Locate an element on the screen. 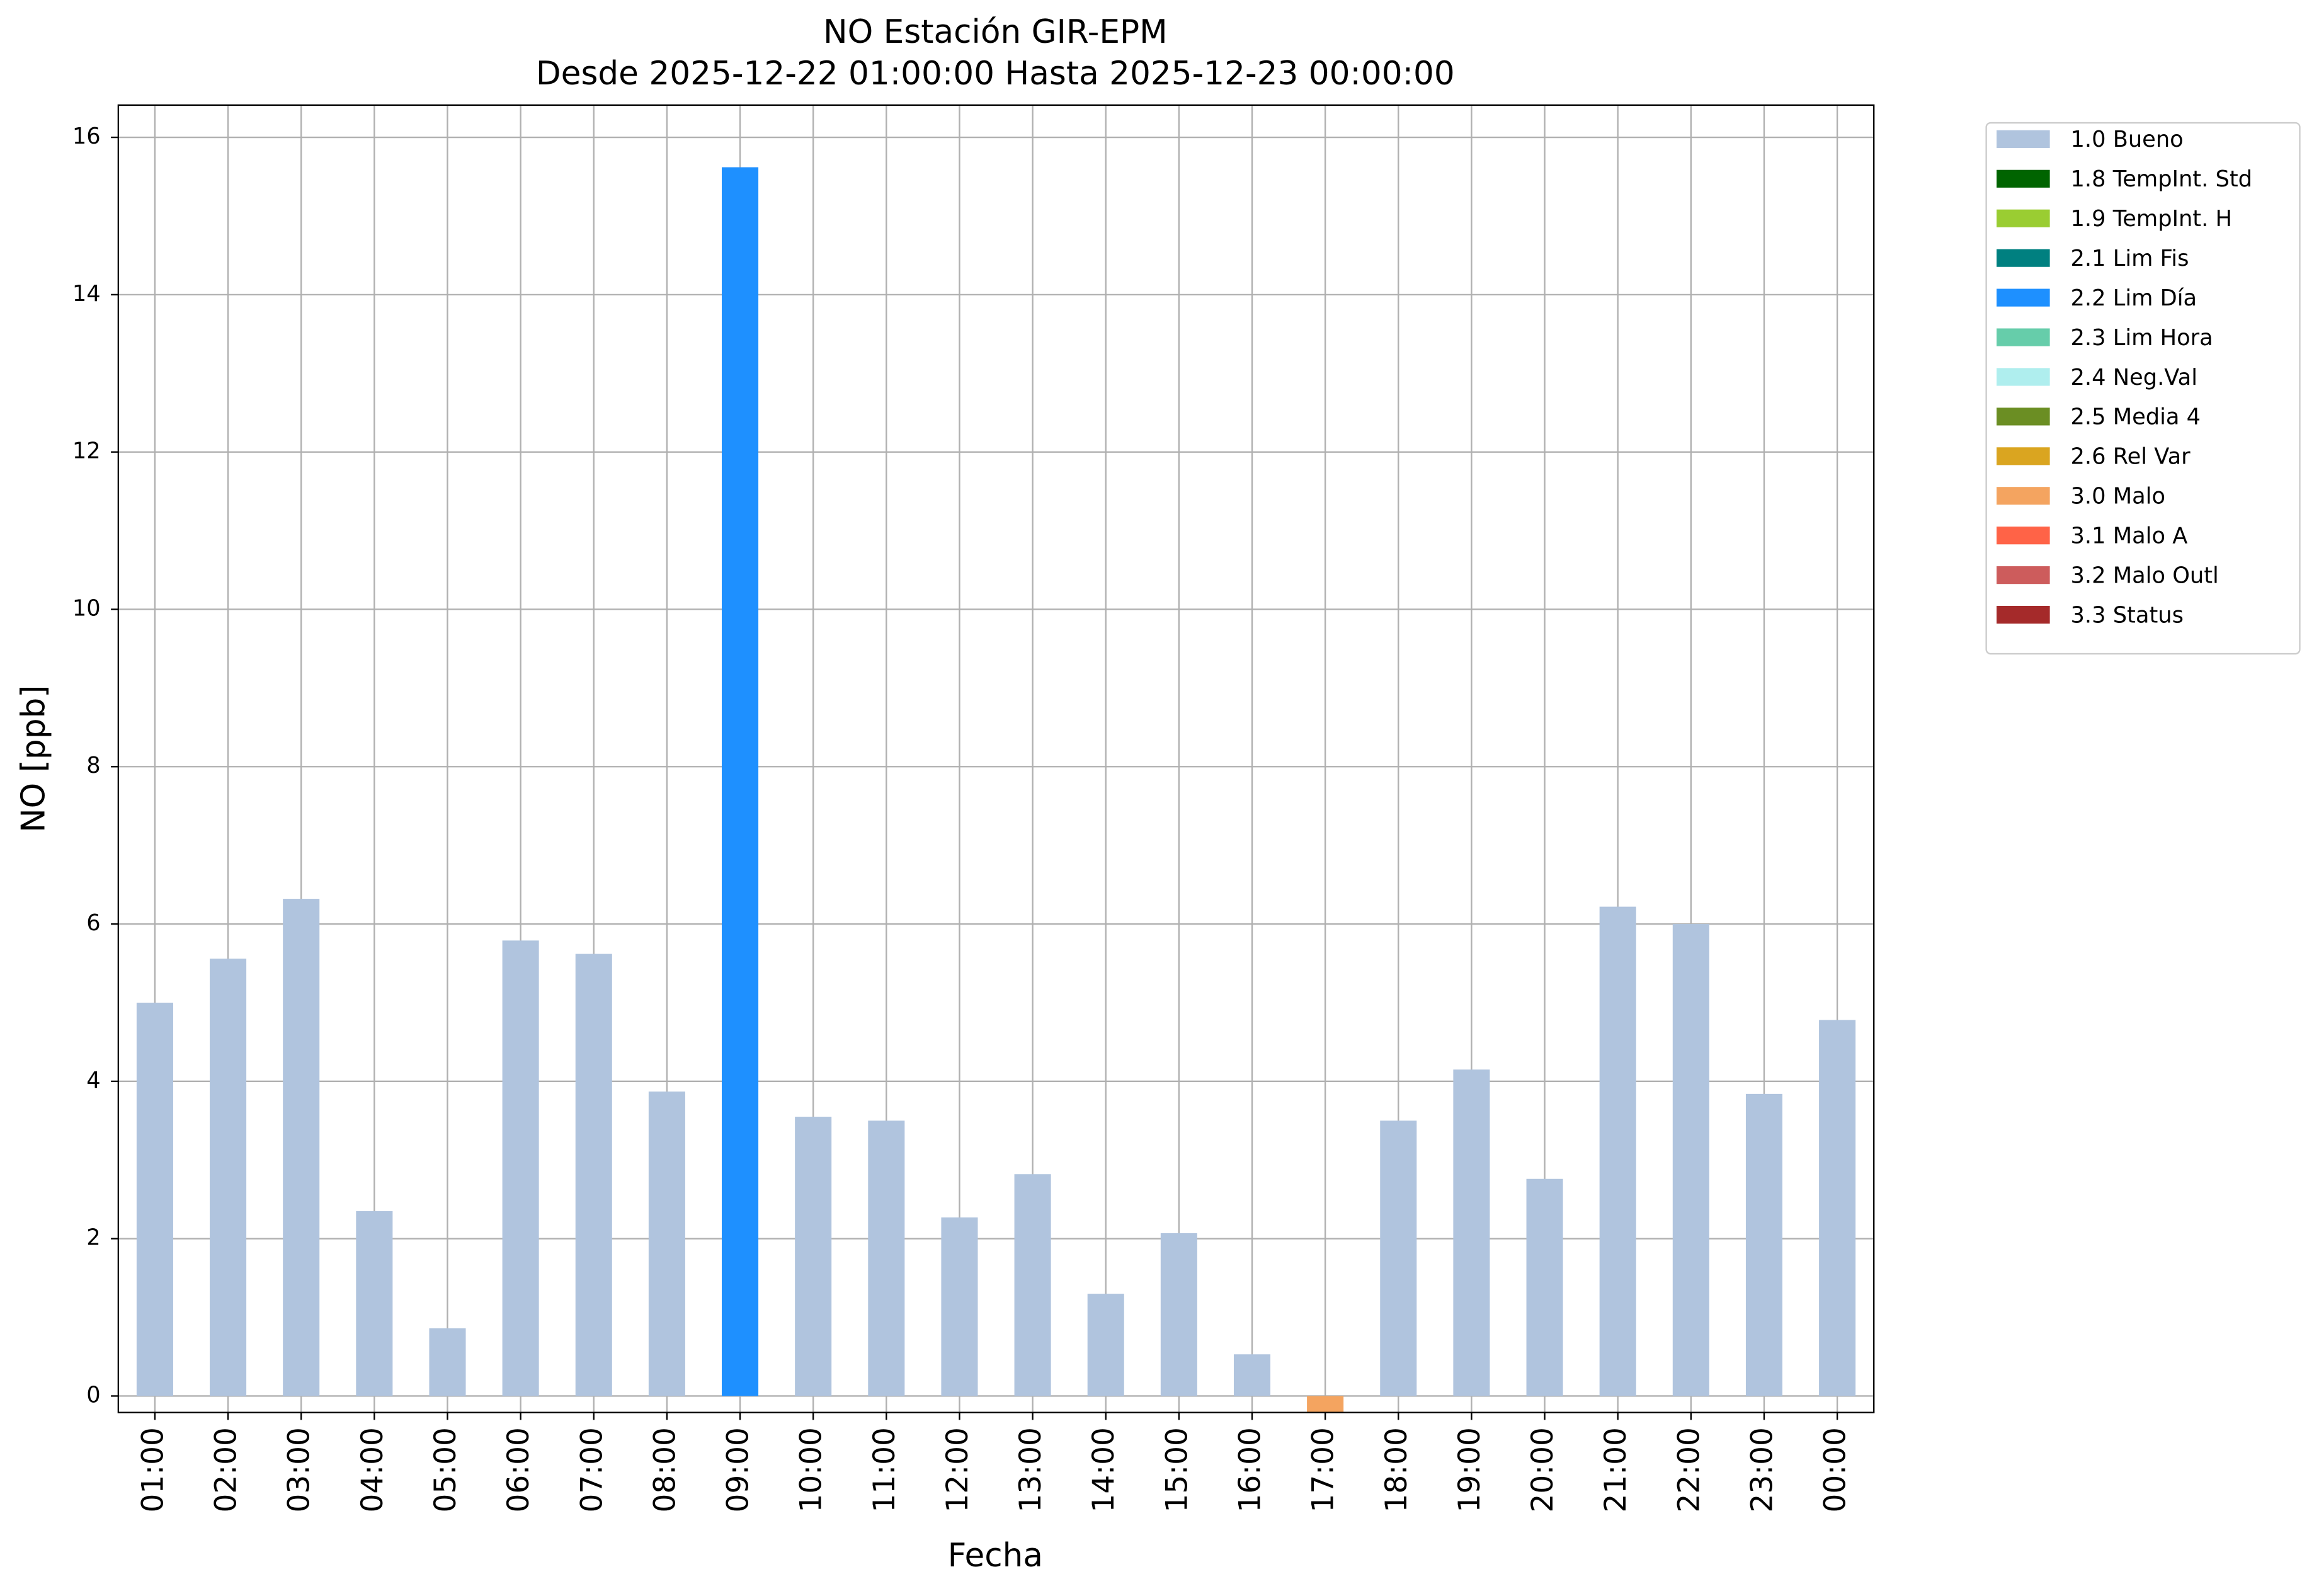 This screenshot has height=1596, width=2319. legend-label: 1.0 Bueno is located at coordinates (2127, 139).